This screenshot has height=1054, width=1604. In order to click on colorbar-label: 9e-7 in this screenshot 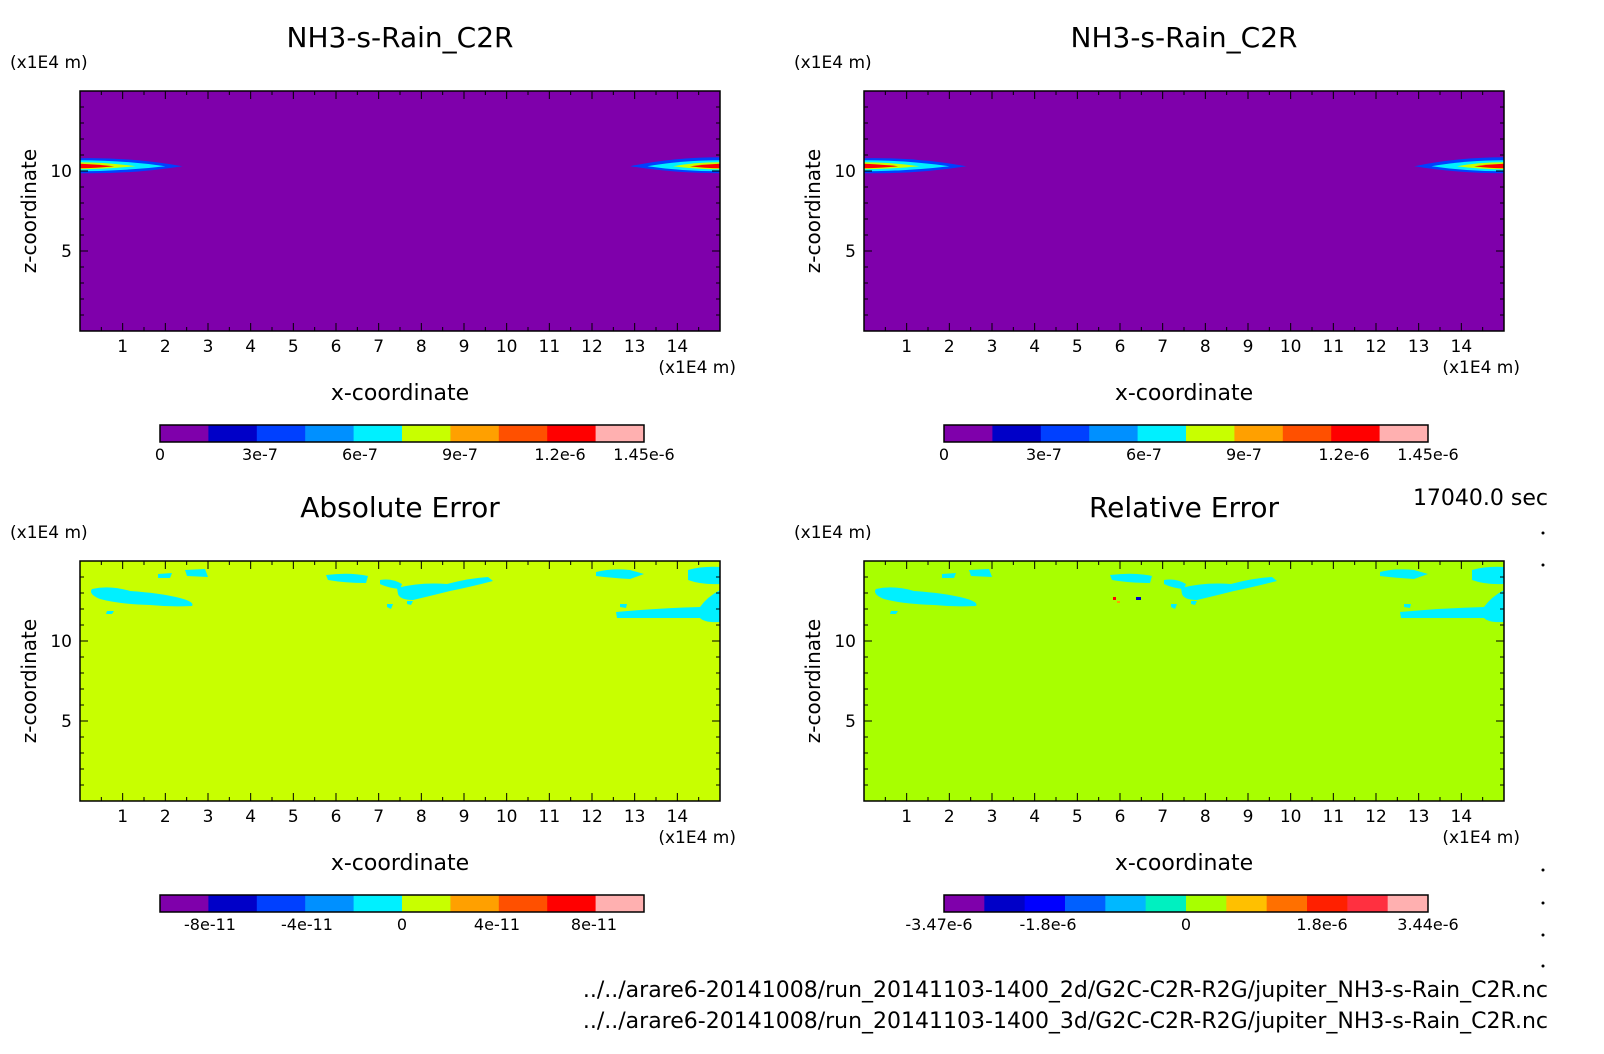, I will do `click(1244, 454)`.